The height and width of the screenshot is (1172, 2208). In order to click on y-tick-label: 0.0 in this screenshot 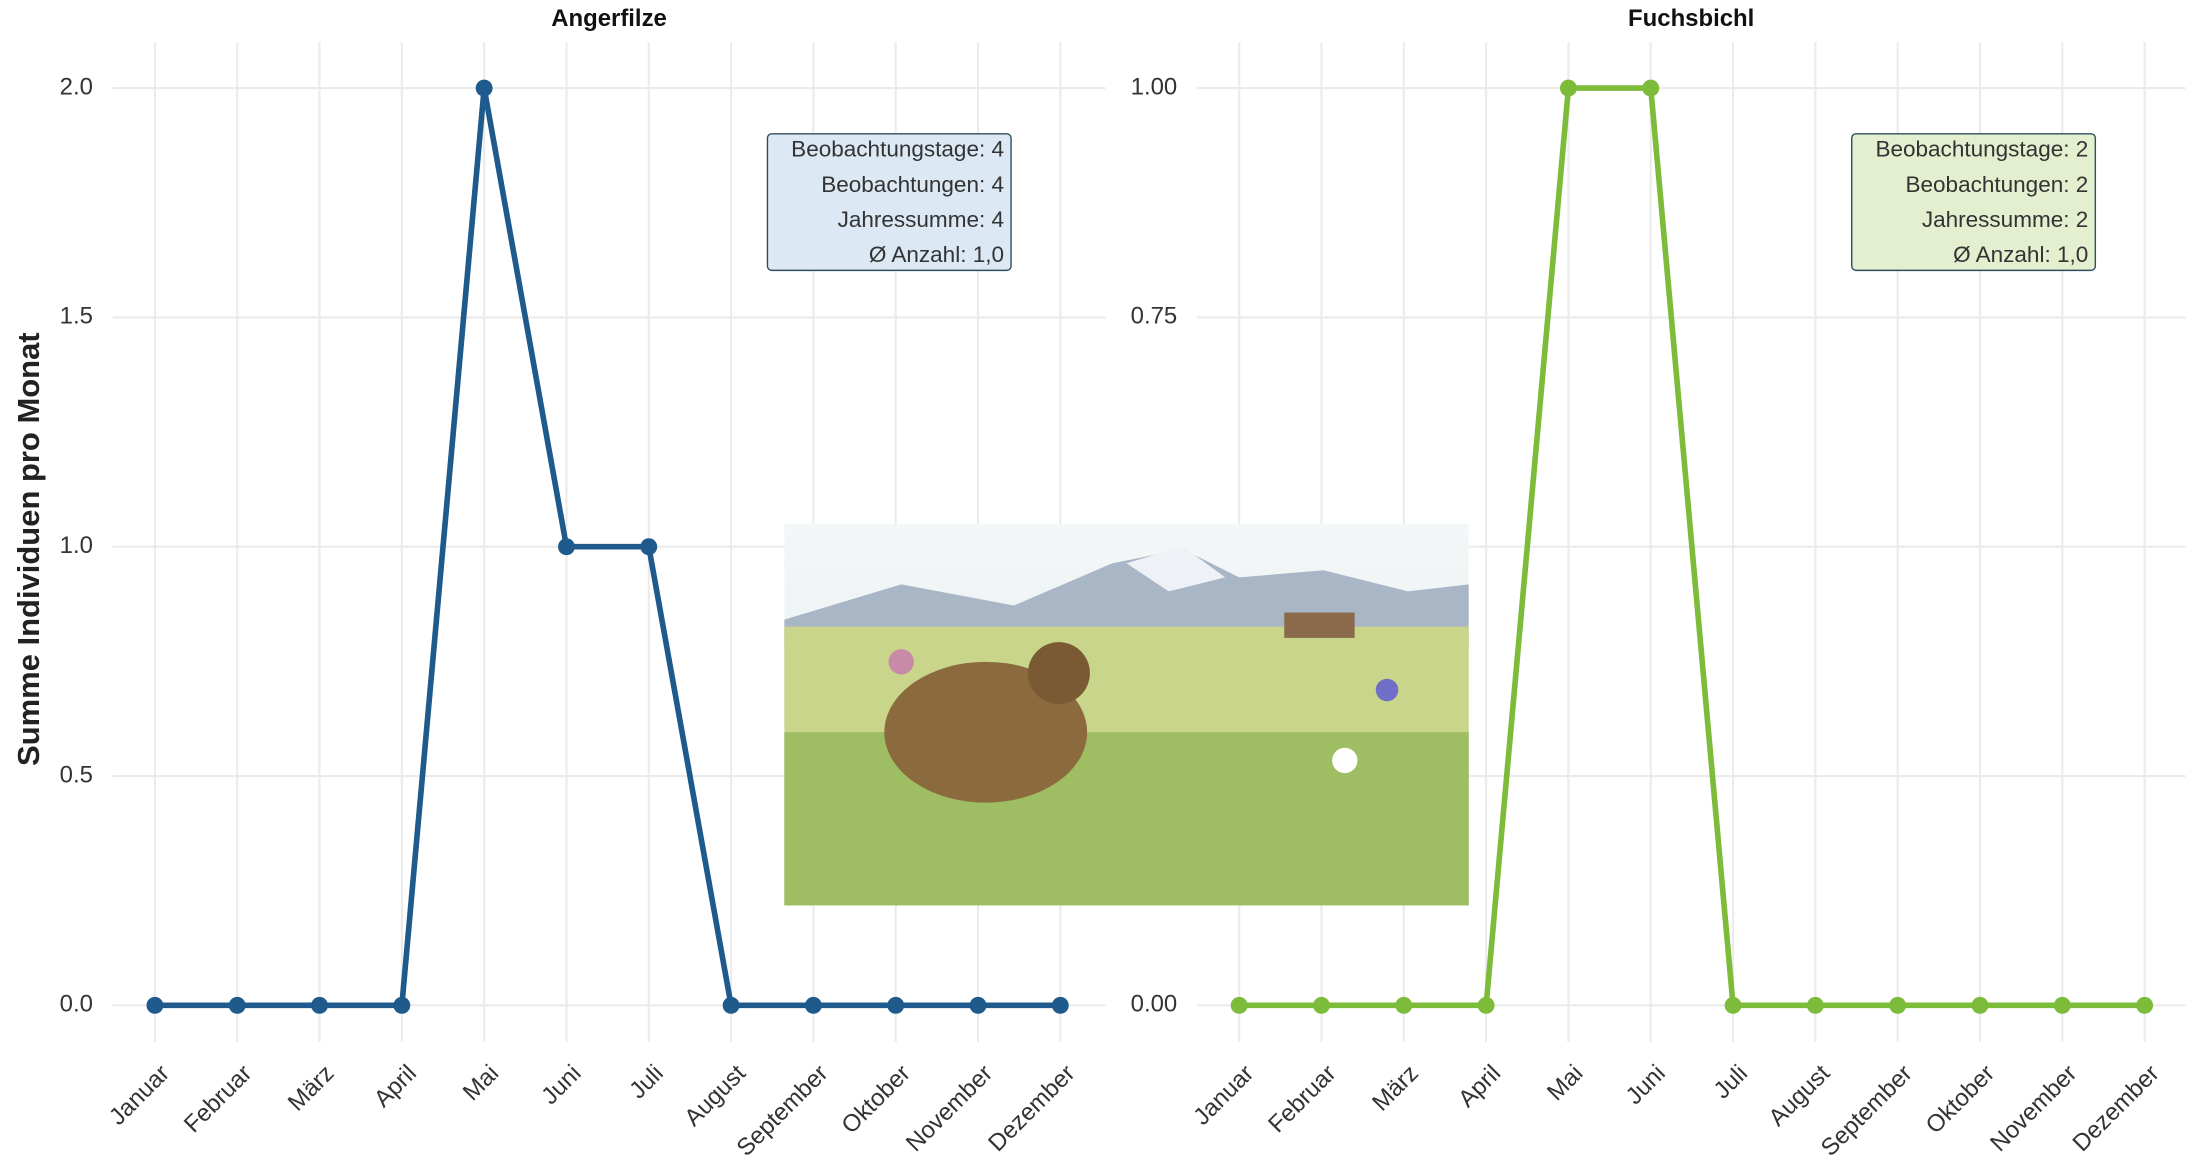, I will do `click(76, 1004)`.